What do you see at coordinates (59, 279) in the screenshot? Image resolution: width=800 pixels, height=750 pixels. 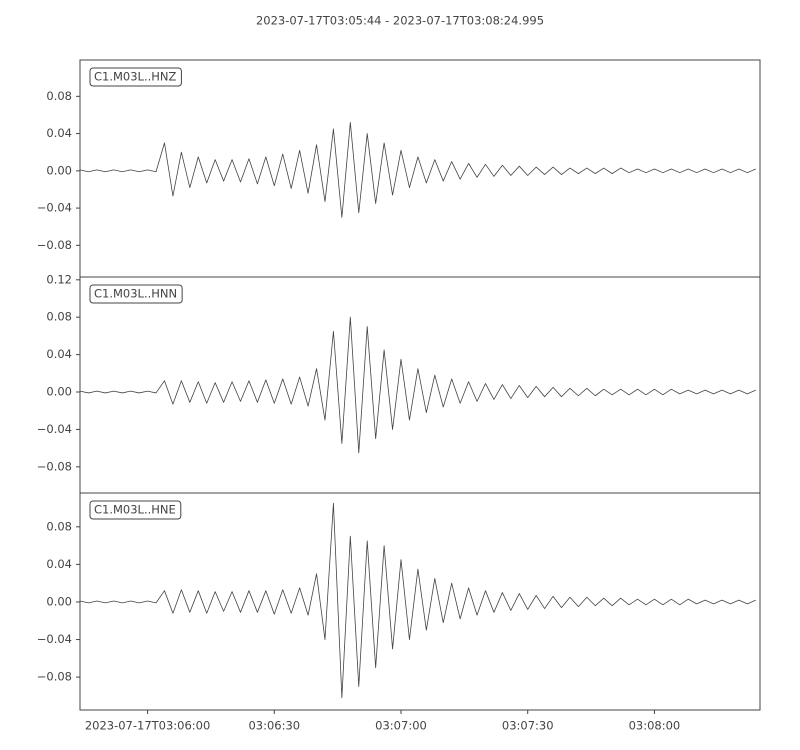 I see `y-tick-label: 0.12` at bounding box center [59, 279].